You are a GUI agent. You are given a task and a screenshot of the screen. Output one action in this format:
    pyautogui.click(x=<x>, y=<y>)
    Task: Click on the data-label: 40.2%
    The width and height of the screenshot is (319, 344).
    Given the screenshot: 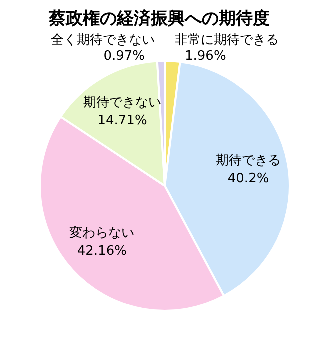 What is the action you would take?
    pyautogui.click(x=249, y=178)
    